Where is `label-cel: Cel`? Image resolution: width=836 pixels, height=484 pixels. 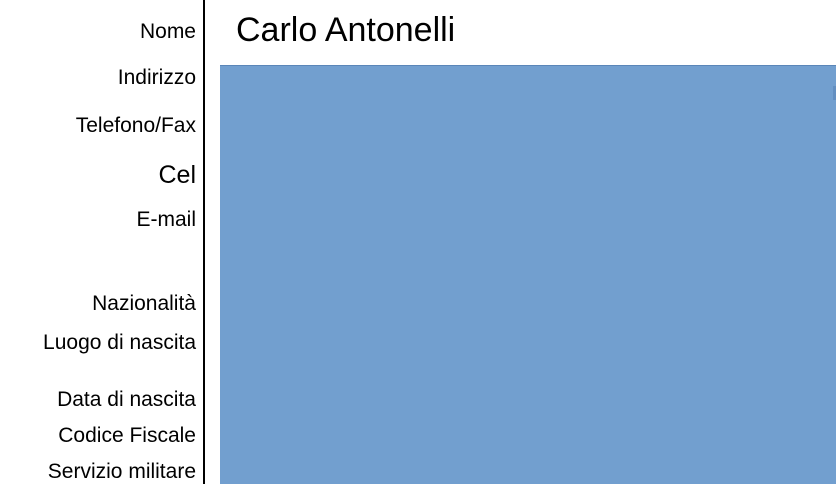 label-cel: Cel is located at coordinates (177, 175).